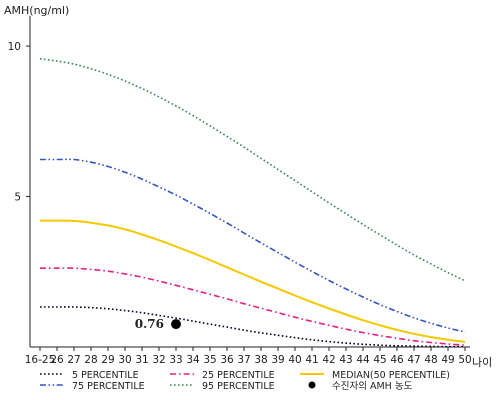  I want to click on x-tick-label: 38, so click(260, 360).